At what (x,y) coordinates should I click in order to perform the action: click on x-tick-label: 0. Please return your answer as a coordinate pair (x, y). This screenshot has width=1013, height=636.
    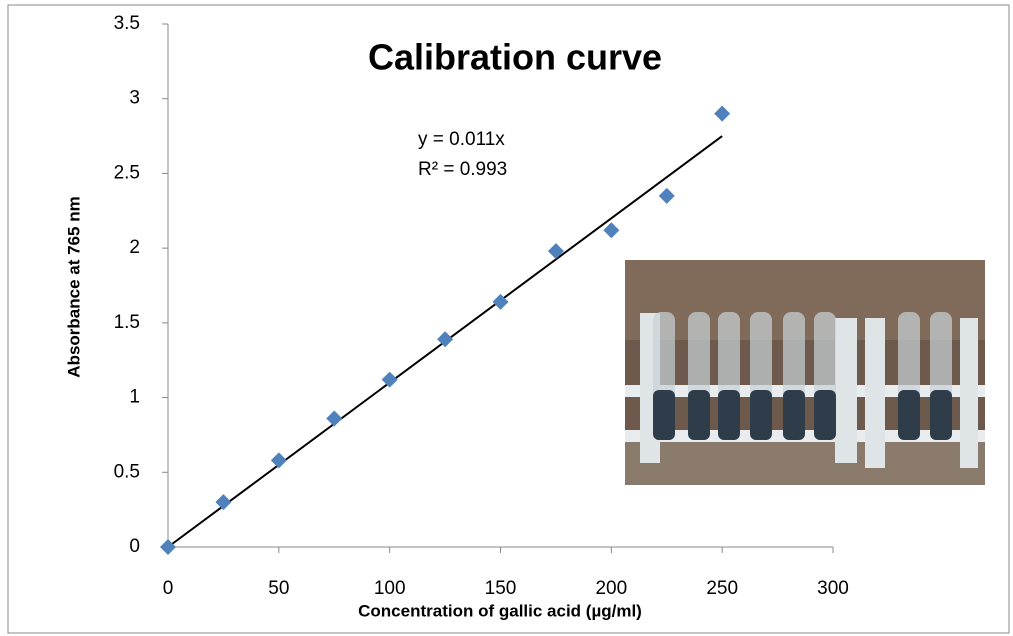
    Looking at the image, I should click on (168, 588).